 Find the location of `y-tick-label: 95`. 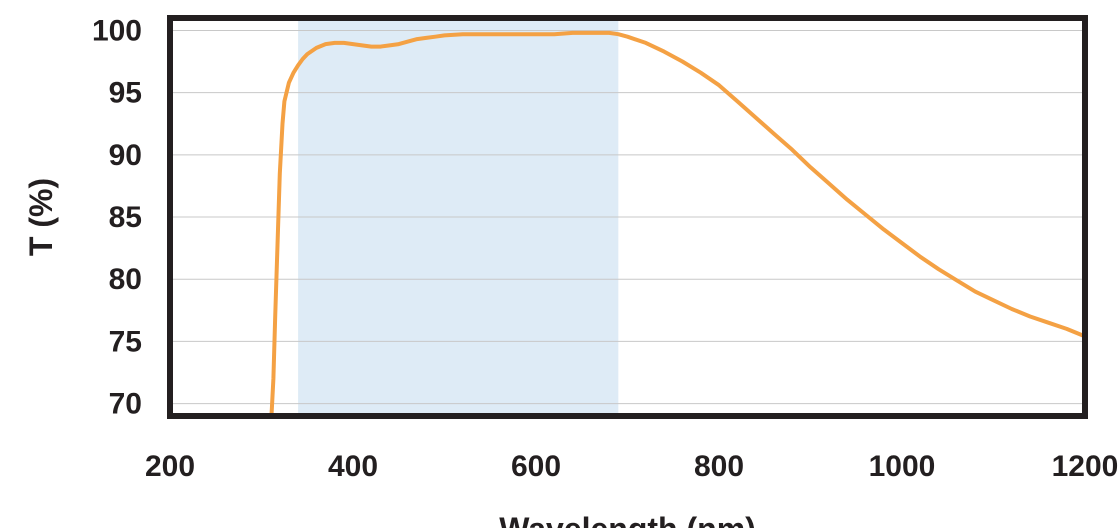

y-tick-label: 95 is located at coordinates (125, 93).